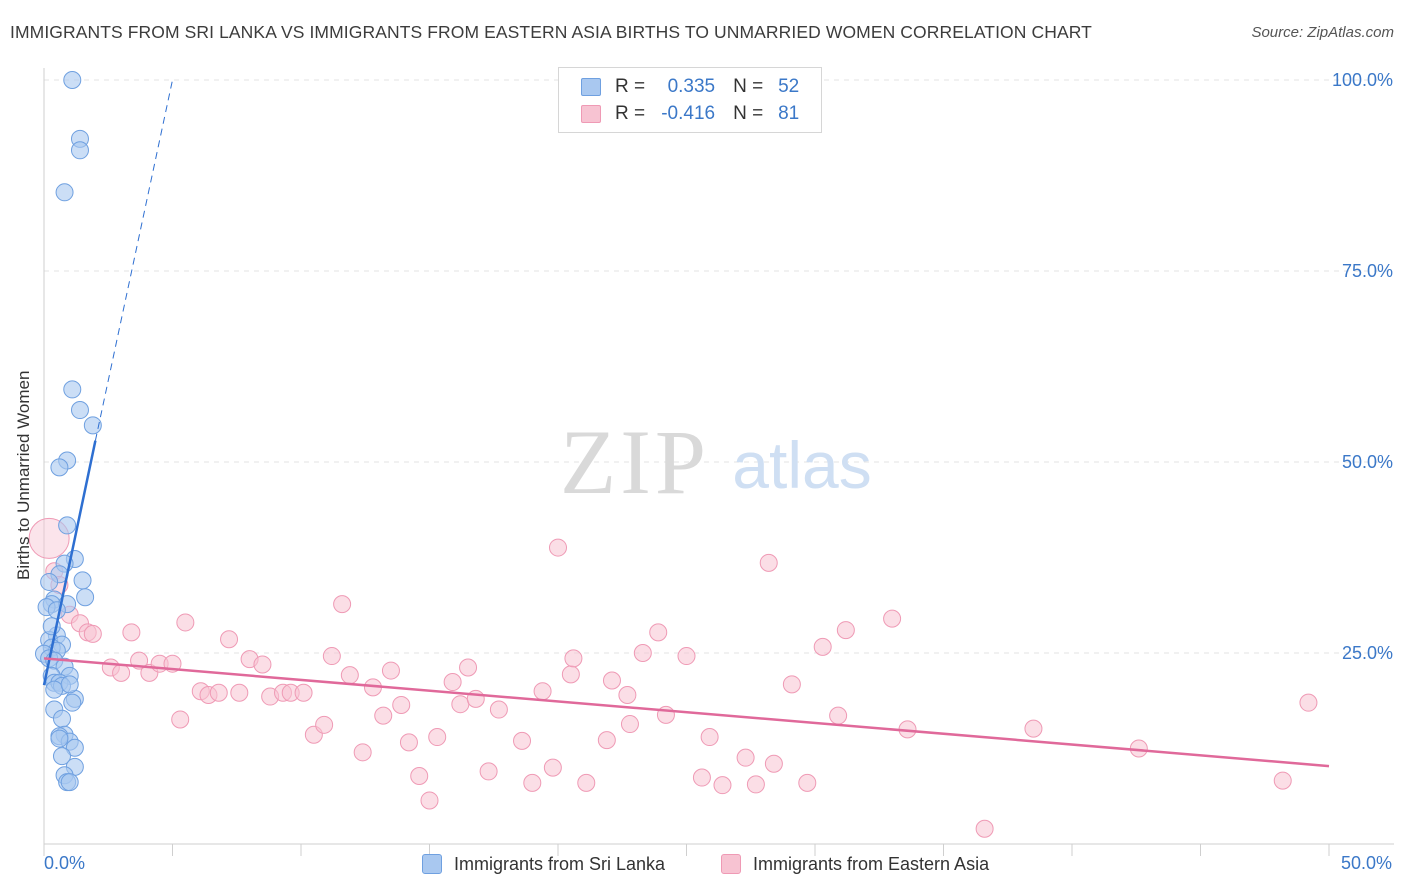 The image size is (1406, 892). Describe the element at coordinates (688, 113) in the screenshot. I see `legend-r-value: -0.416` at that location.